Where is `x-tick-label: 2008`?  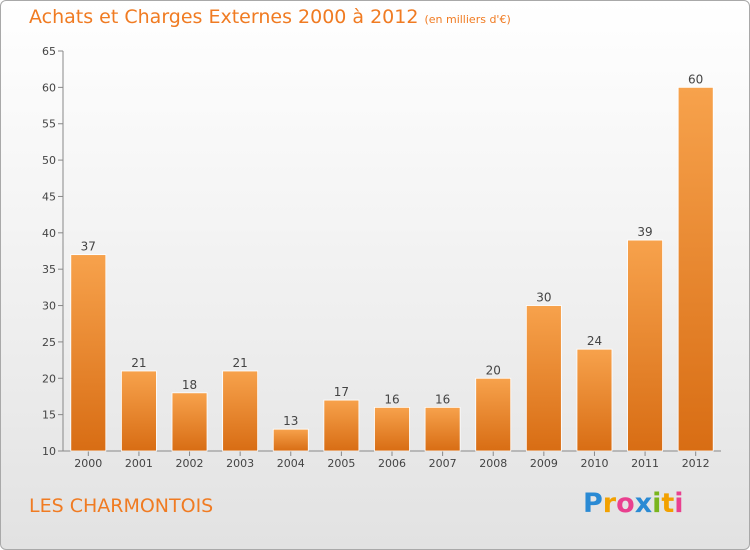
x-tick-label: 2008 is located at coordinates (493, 463).